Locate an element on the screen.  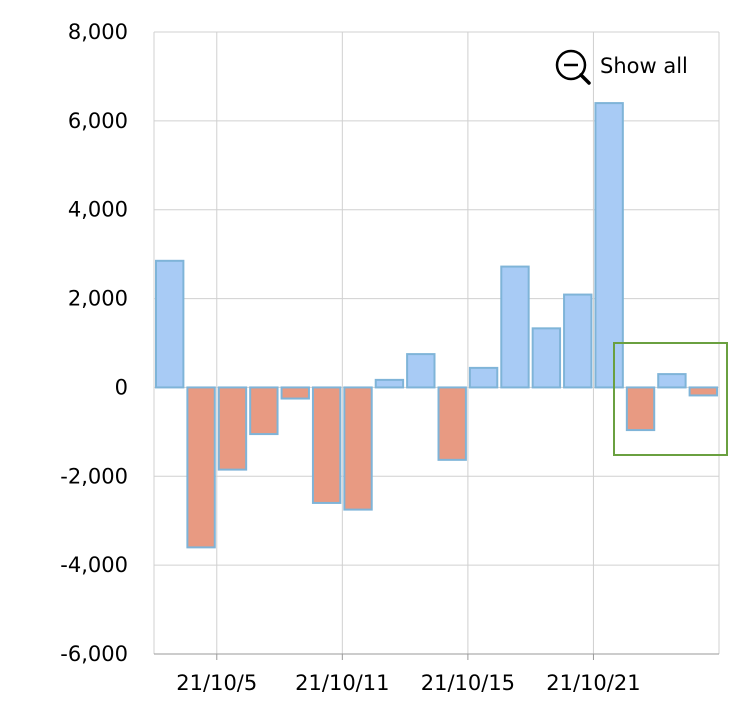
x-tick-labels: 21/10/5 21/10/11 21/10/15 21/10/21 is located at coordinates (408, 683).